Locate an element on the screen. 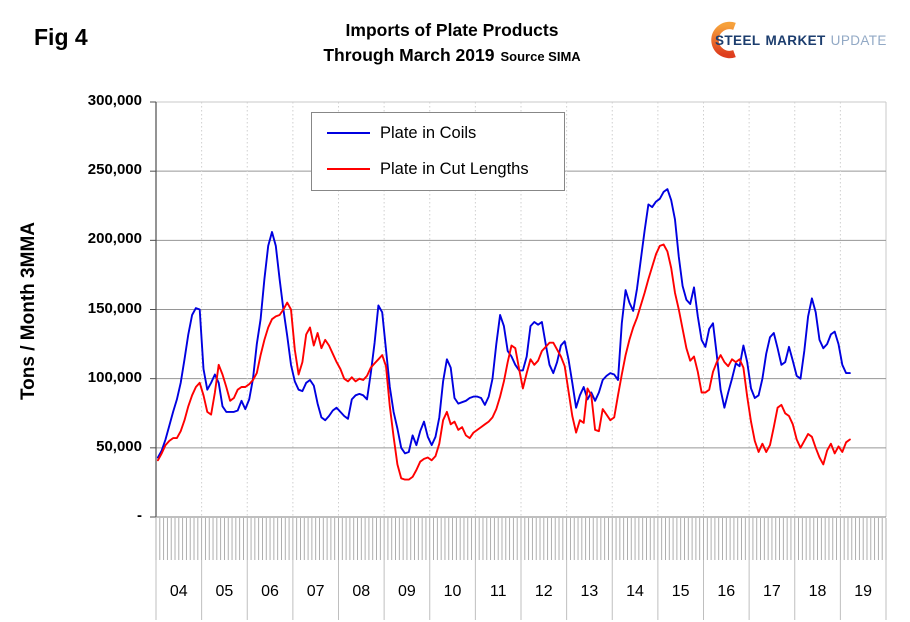 This screenshot has height=622, width=910. legend: Plate in Coils Plate in Cut Lengths is located at coordinates (438, 151).